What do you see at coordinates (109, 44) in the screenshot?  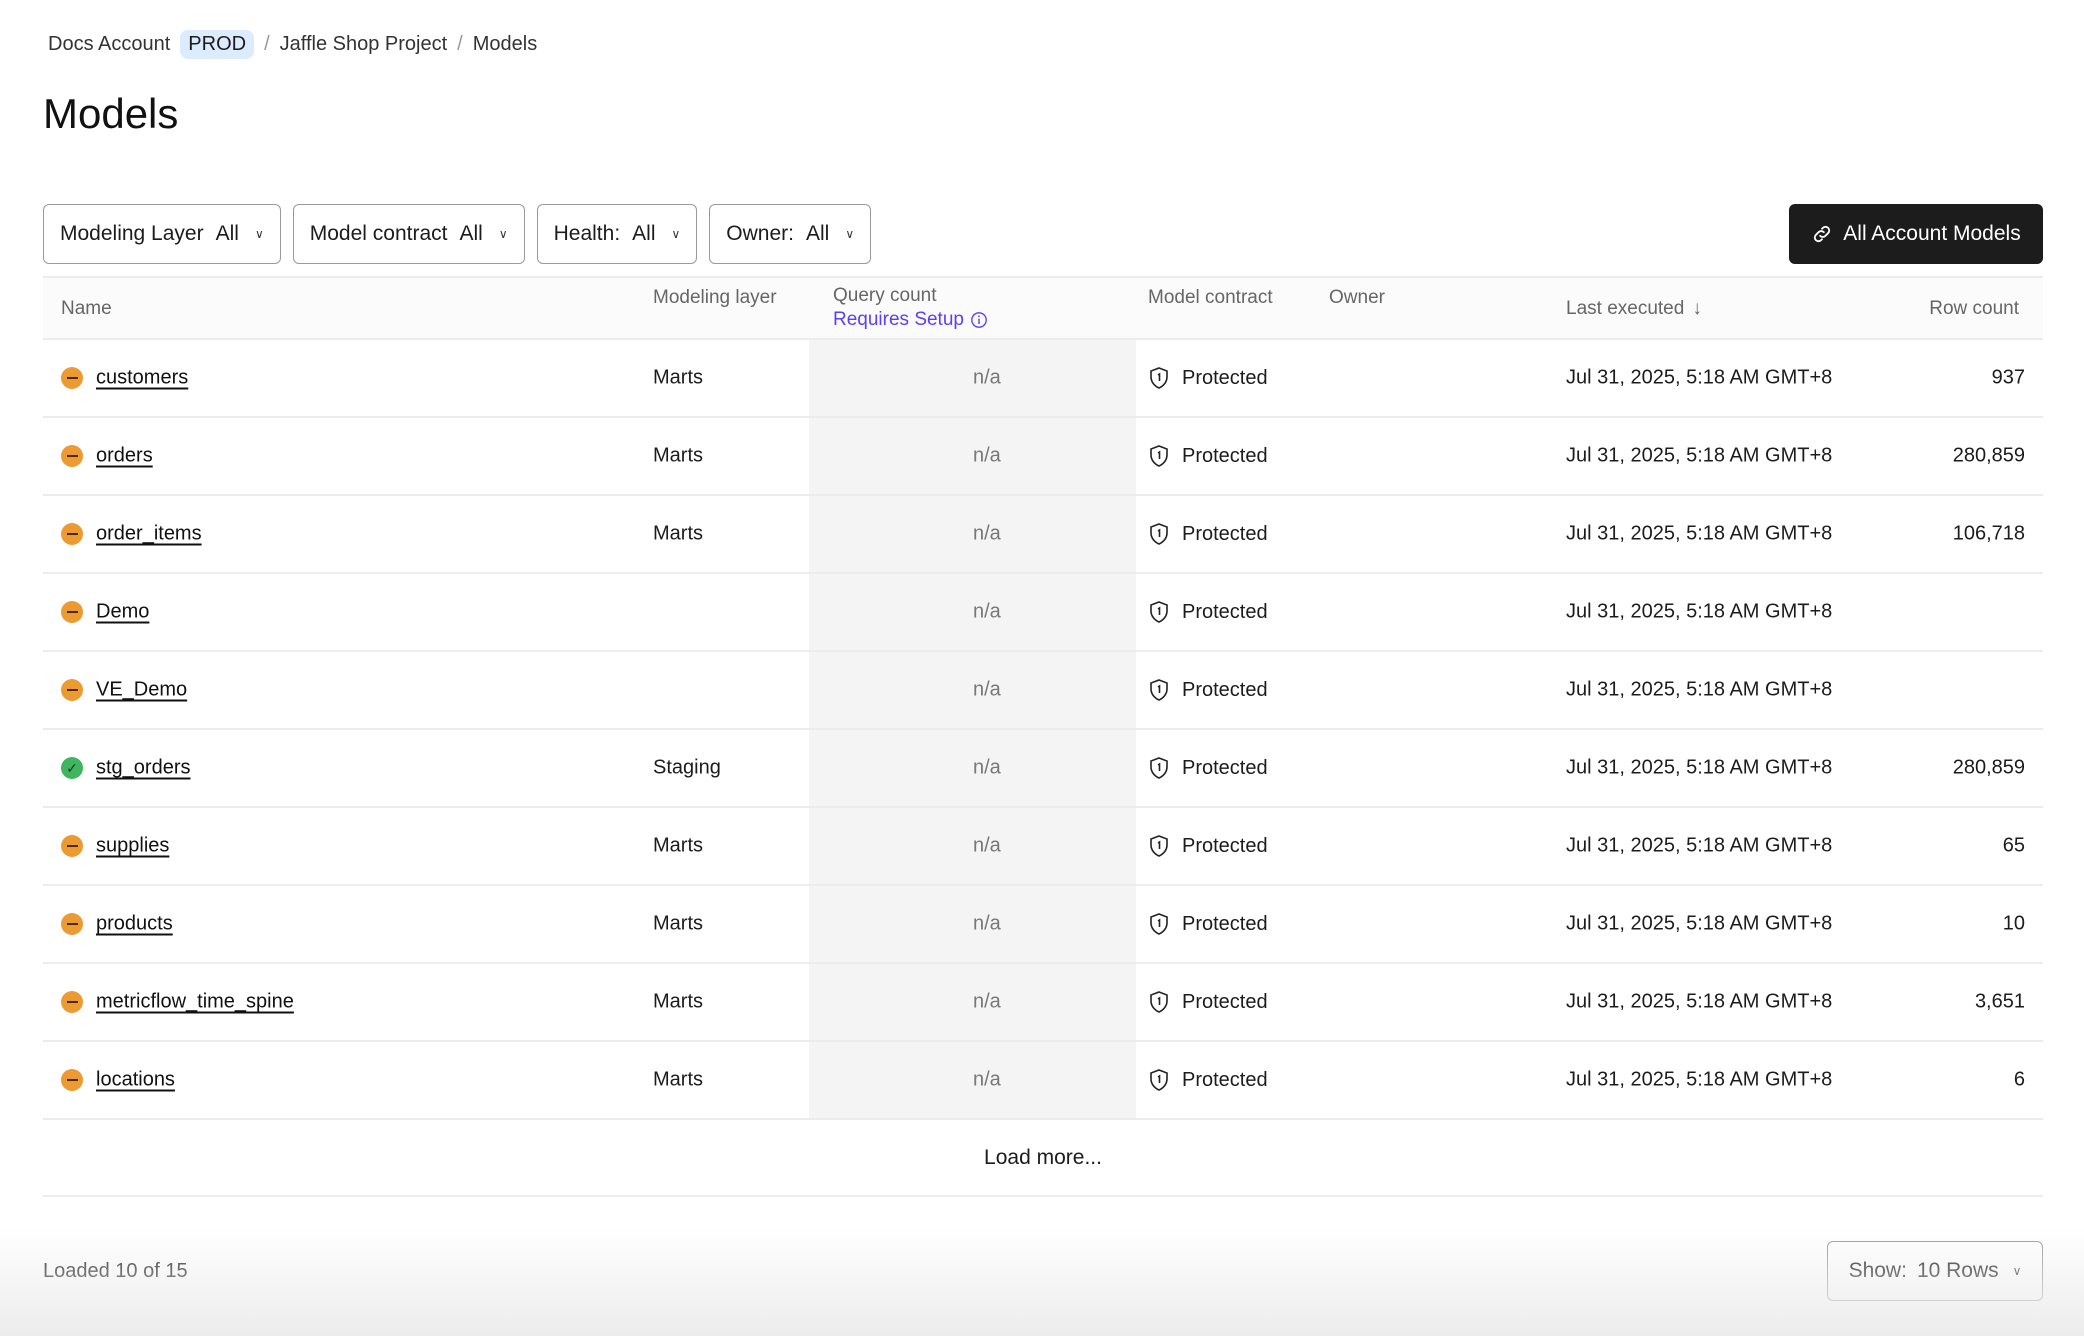 I see `breadcrumb-account: Docs Account` at bounding box center [109, 44].